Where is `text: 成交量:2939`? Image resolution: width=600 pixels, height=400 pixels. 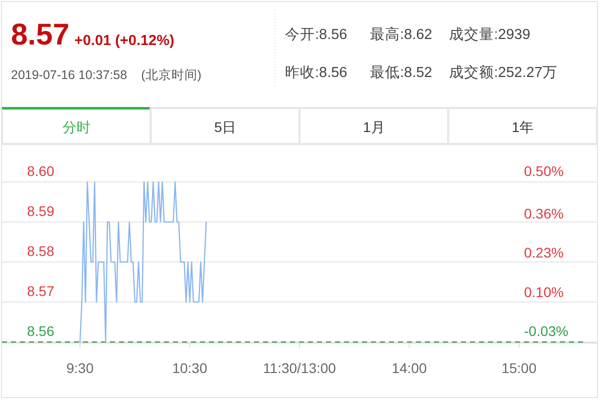 text: 成交量:2939 is located at coordinates (489, 34).